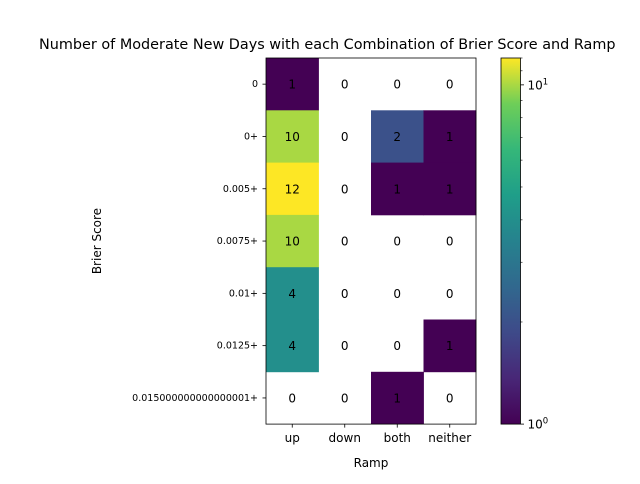 The image size is (640, 484). I want to click on y-tick-label: 0+, so click(251, 136).